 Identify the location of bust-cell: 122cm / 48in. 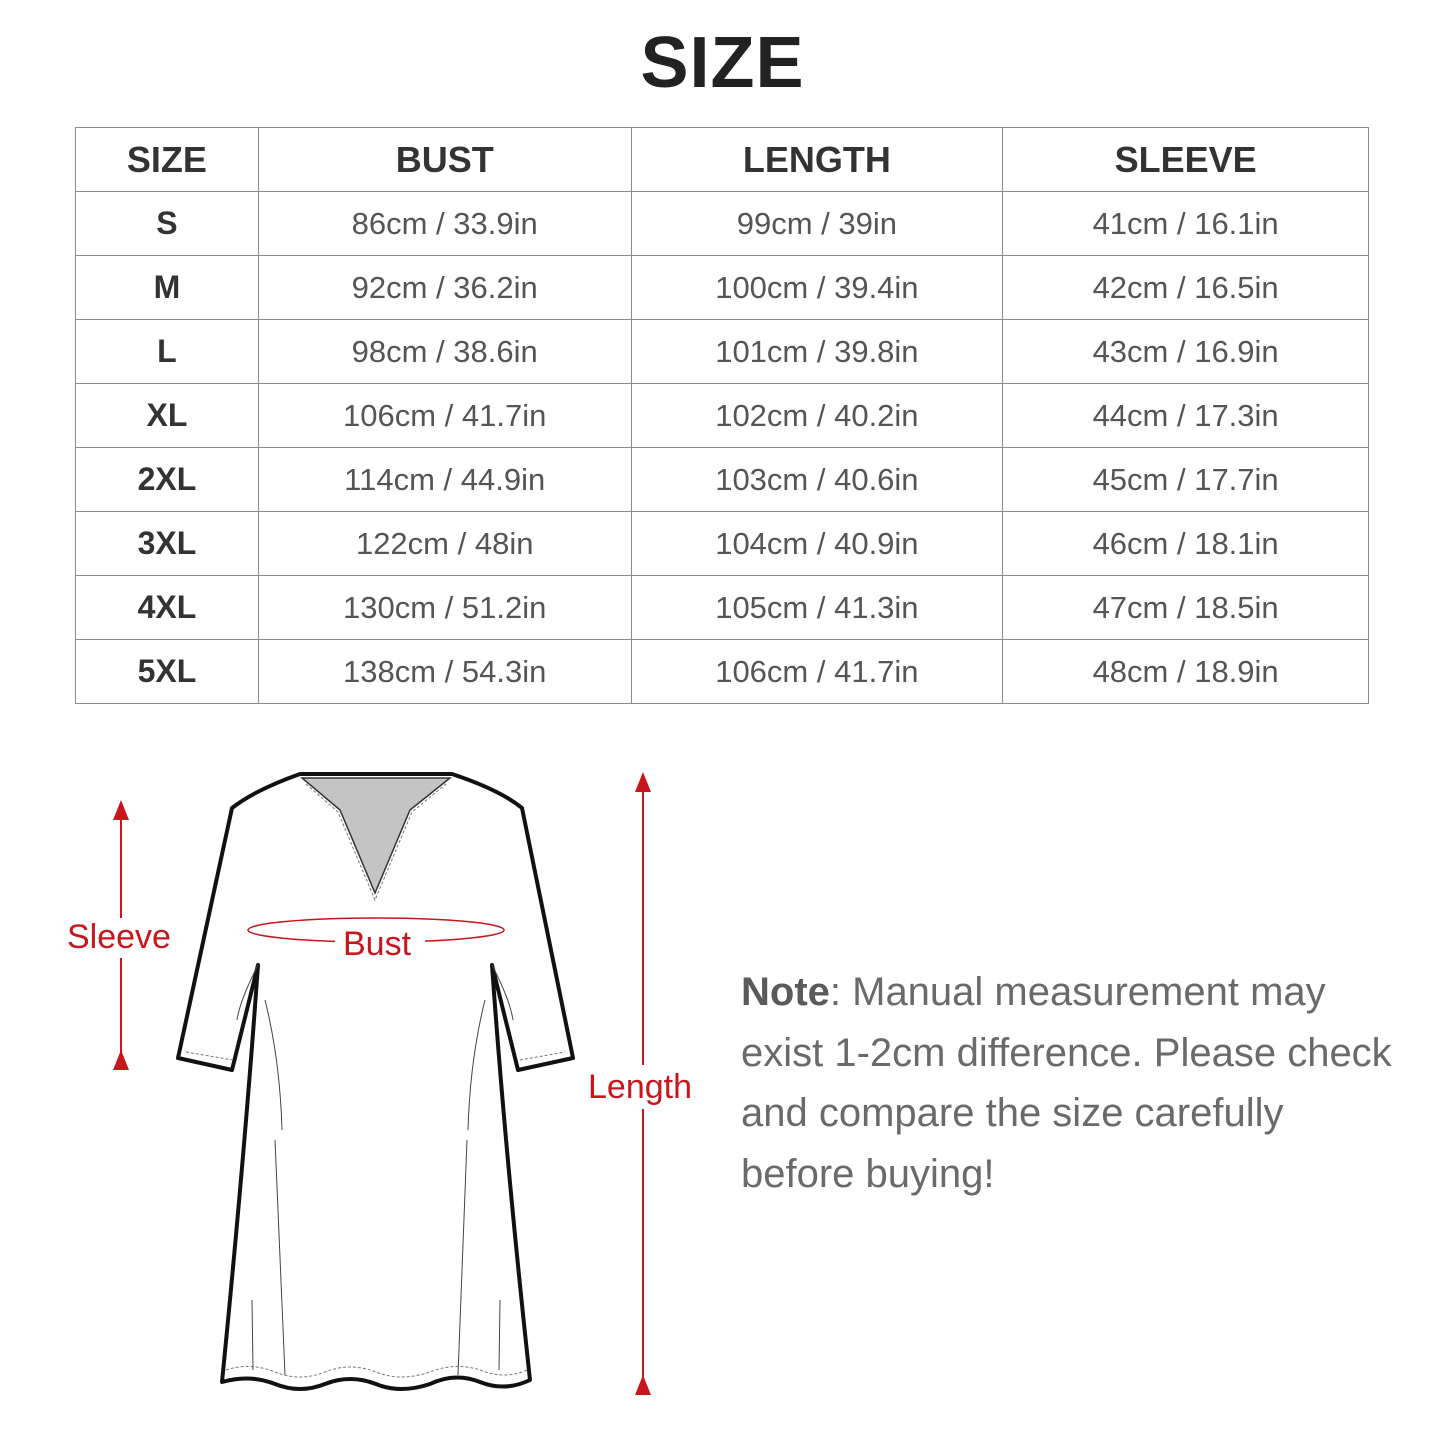
(444, 543).